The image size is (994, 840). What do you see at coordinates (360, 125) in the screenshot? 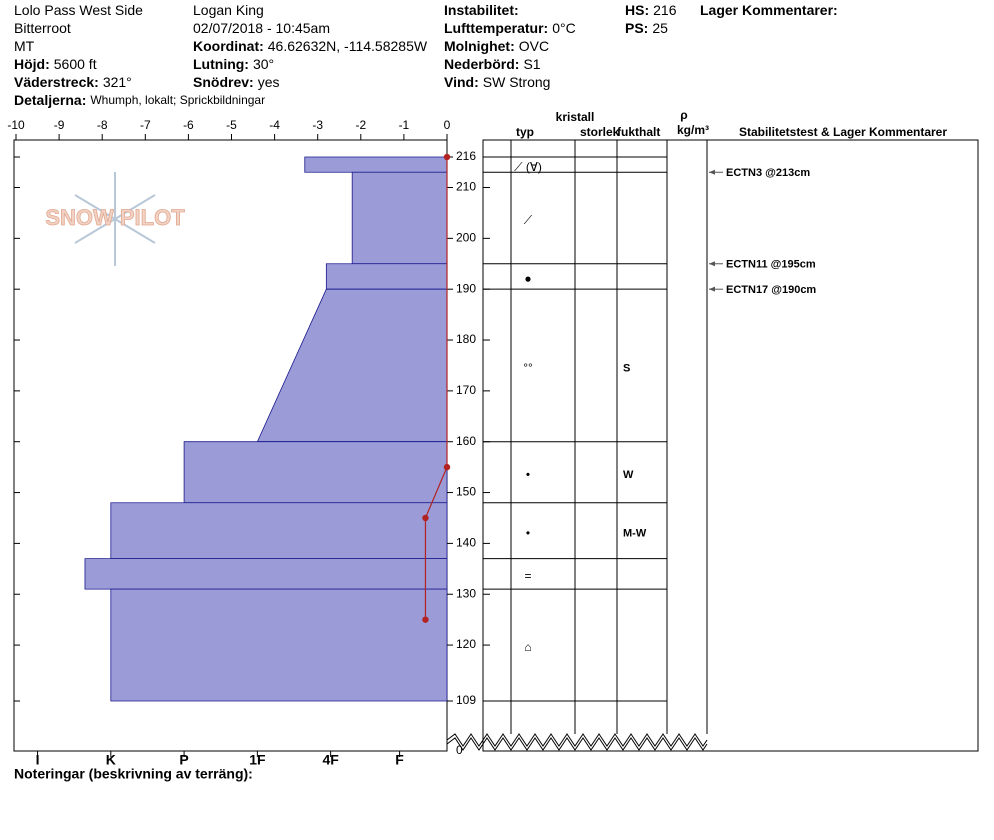
I see `x-tick-label: -2` at bounding box center [360, 125].